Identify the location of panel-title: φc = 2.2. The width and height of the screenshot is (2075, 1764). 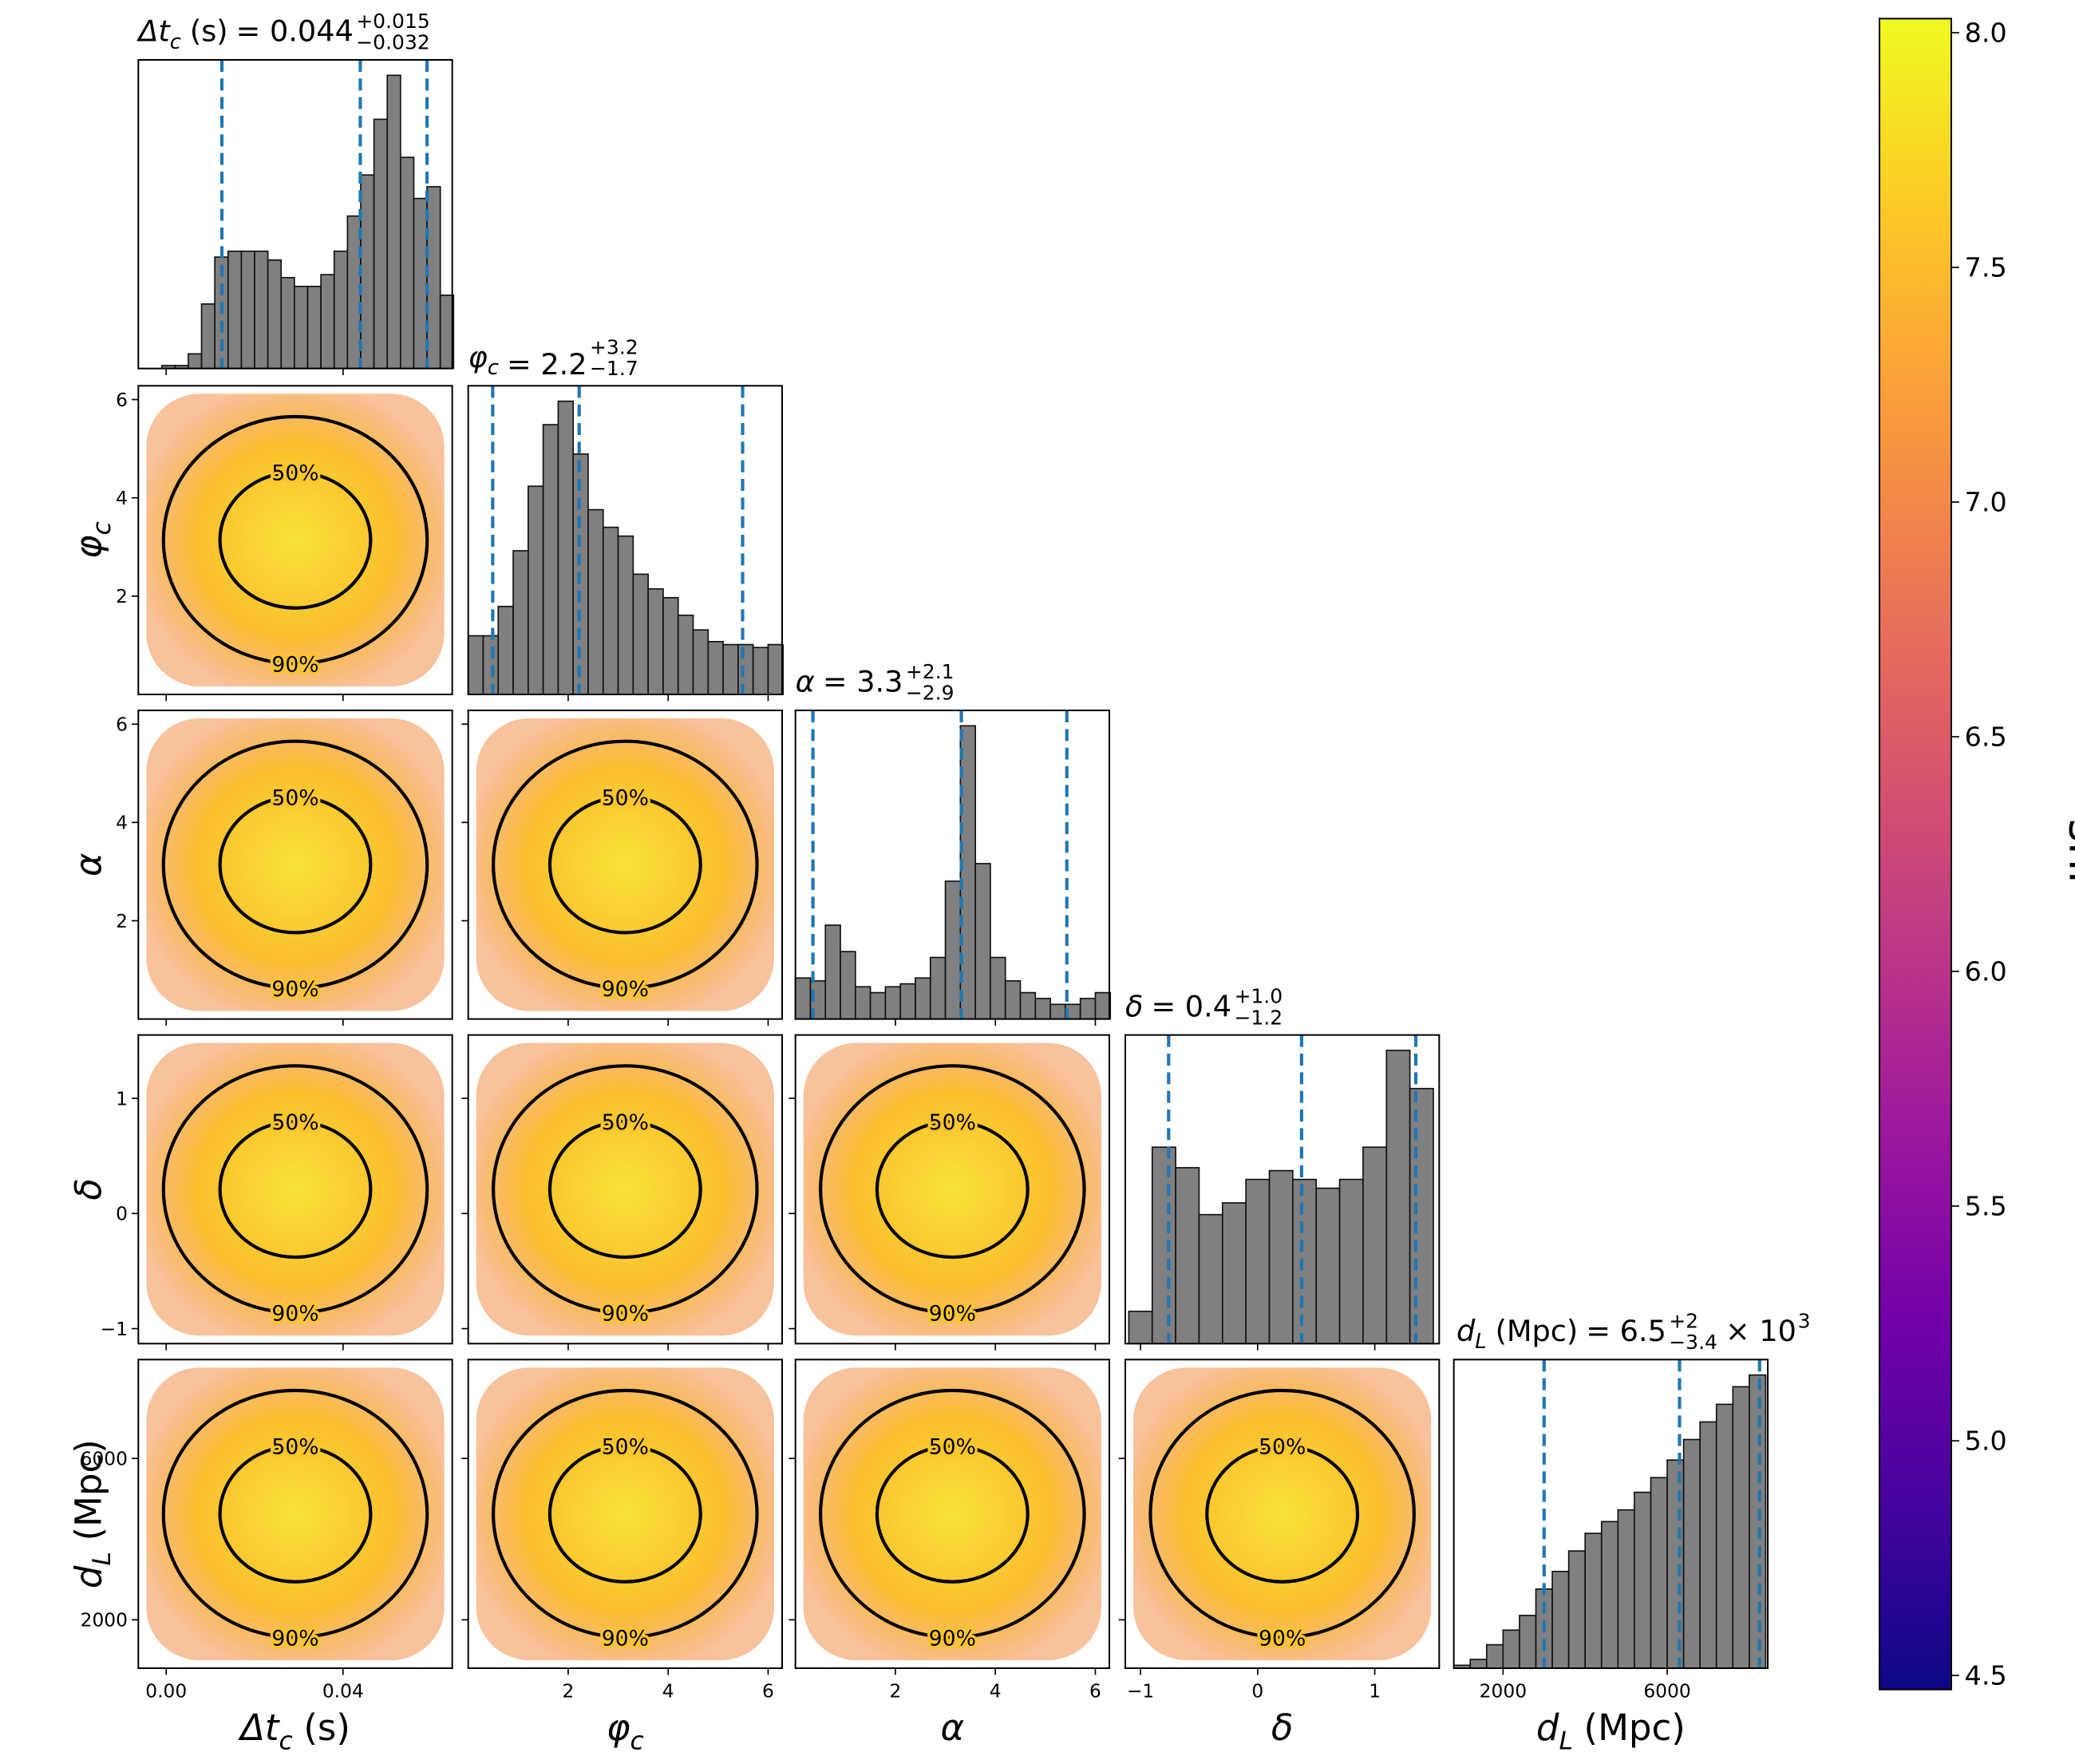
(527, 361).